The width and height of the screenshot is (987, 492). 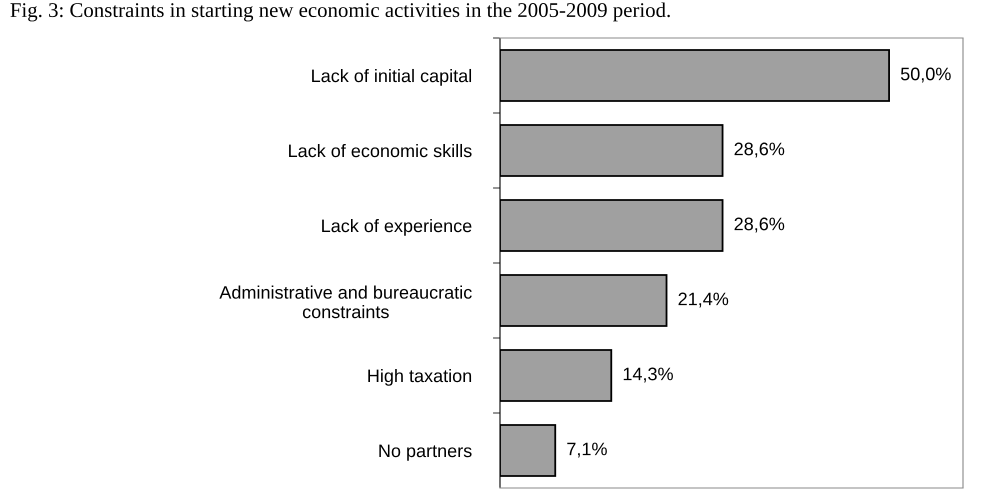 I want to click on y-tick-label: Lack of experience, so click(x=397, y=227).